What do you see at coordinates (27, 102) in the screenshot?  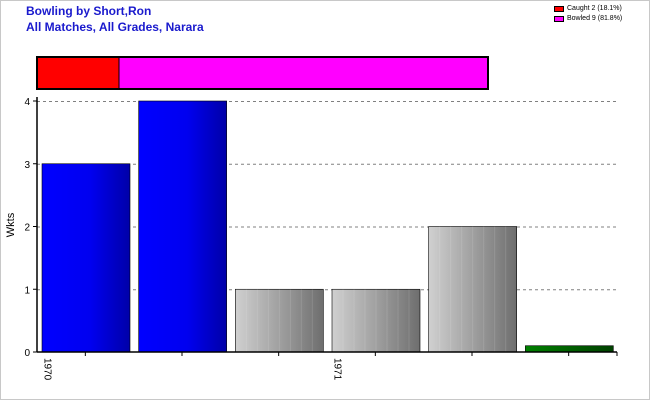 I see `y-tick-label-4: 4` at bounding box center [27, 102].